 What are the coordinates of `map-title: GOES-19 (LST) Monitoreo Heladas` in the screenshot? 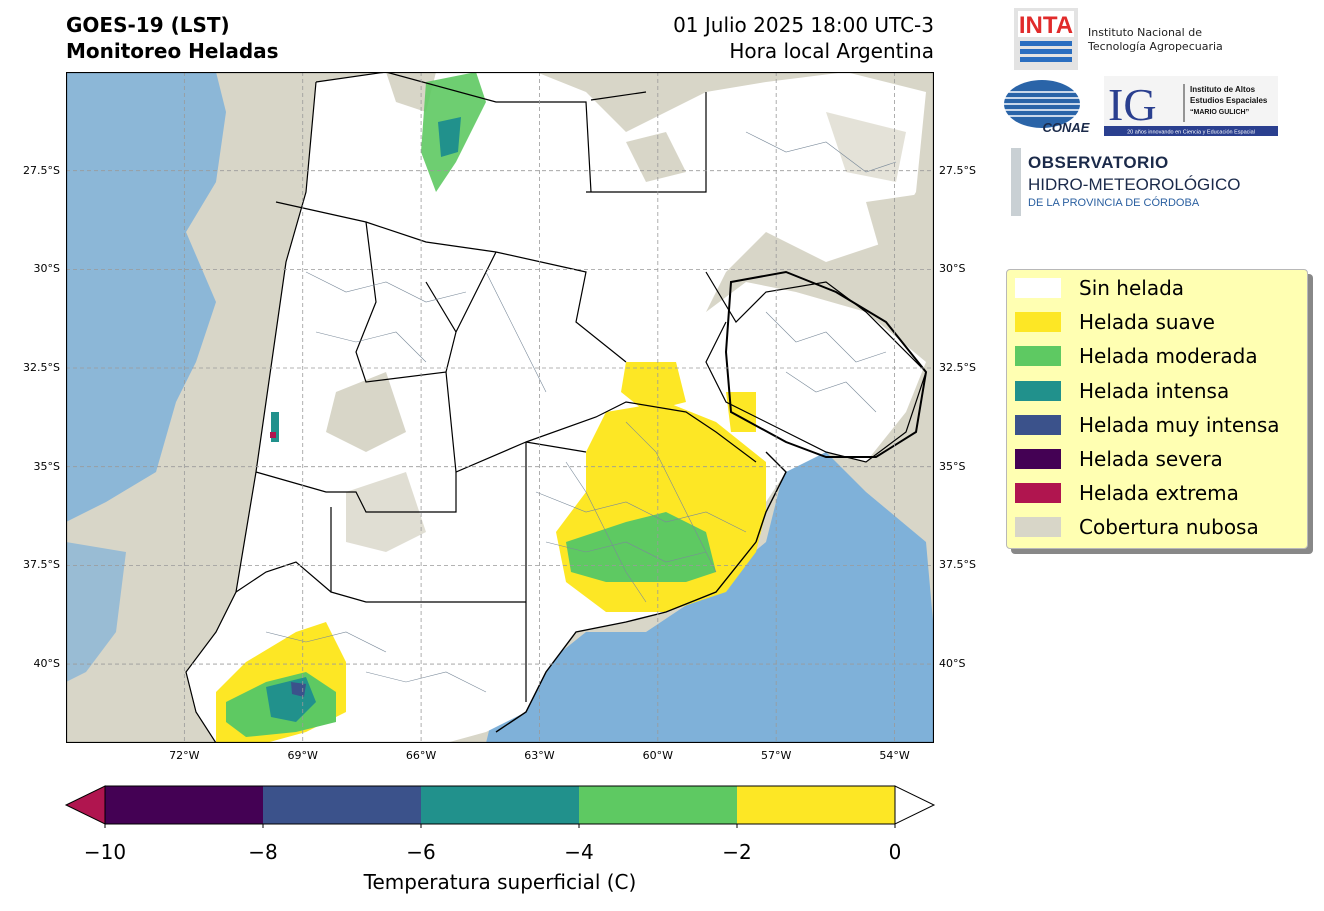 It's located at (172, 38).